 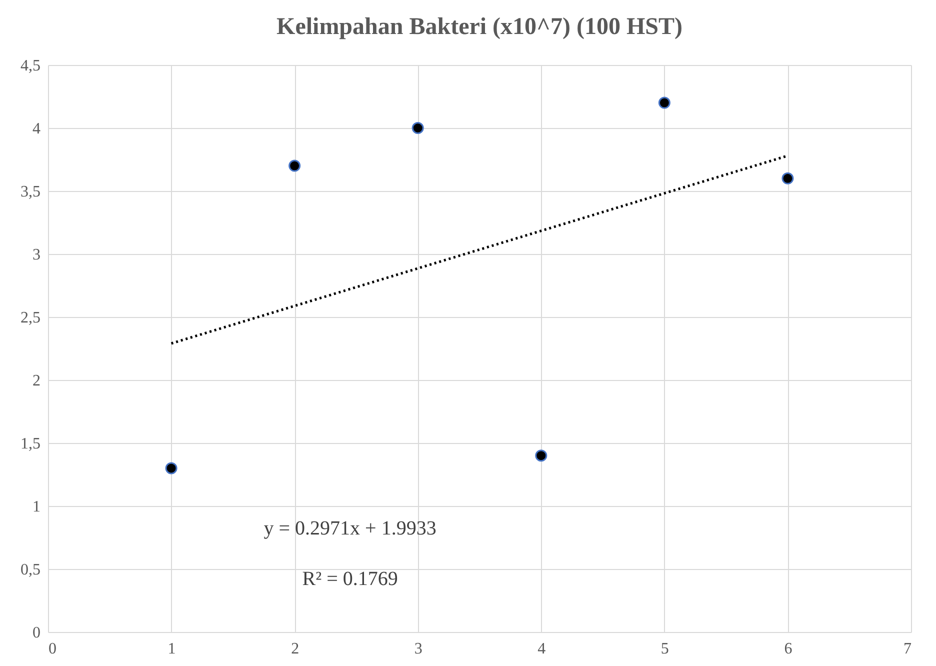 I want to click on y-tick-label: 1, so click(x=36, y=507).